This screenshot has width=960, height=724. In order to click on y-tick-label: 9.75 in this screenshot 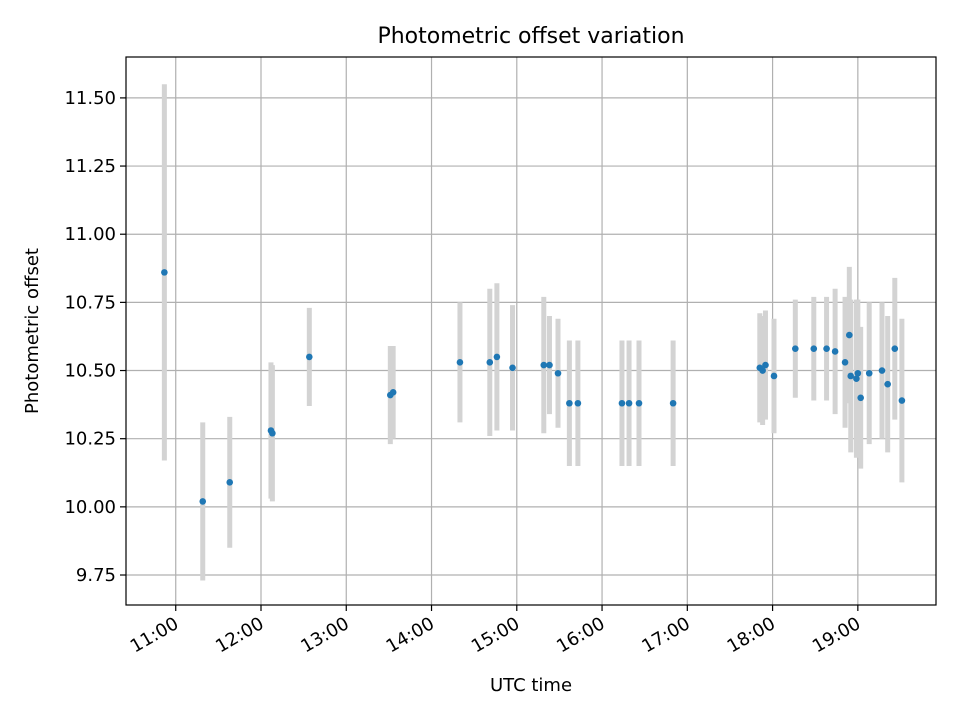, I will do `click(96, 575)`.